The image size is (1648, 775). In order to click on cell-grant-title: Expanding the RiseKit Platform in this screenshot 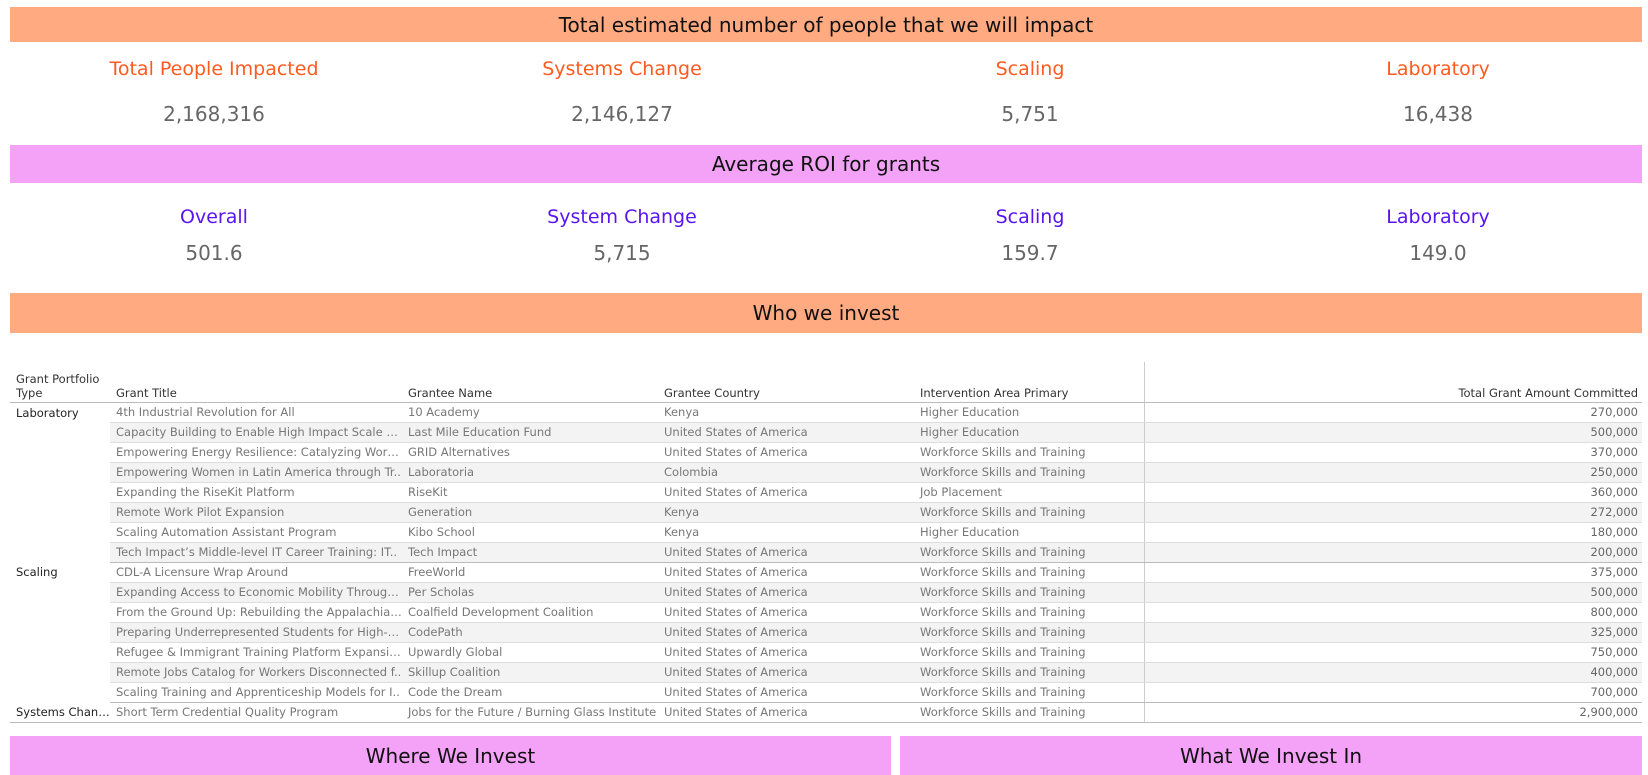, I will do `click(256, 492)`.